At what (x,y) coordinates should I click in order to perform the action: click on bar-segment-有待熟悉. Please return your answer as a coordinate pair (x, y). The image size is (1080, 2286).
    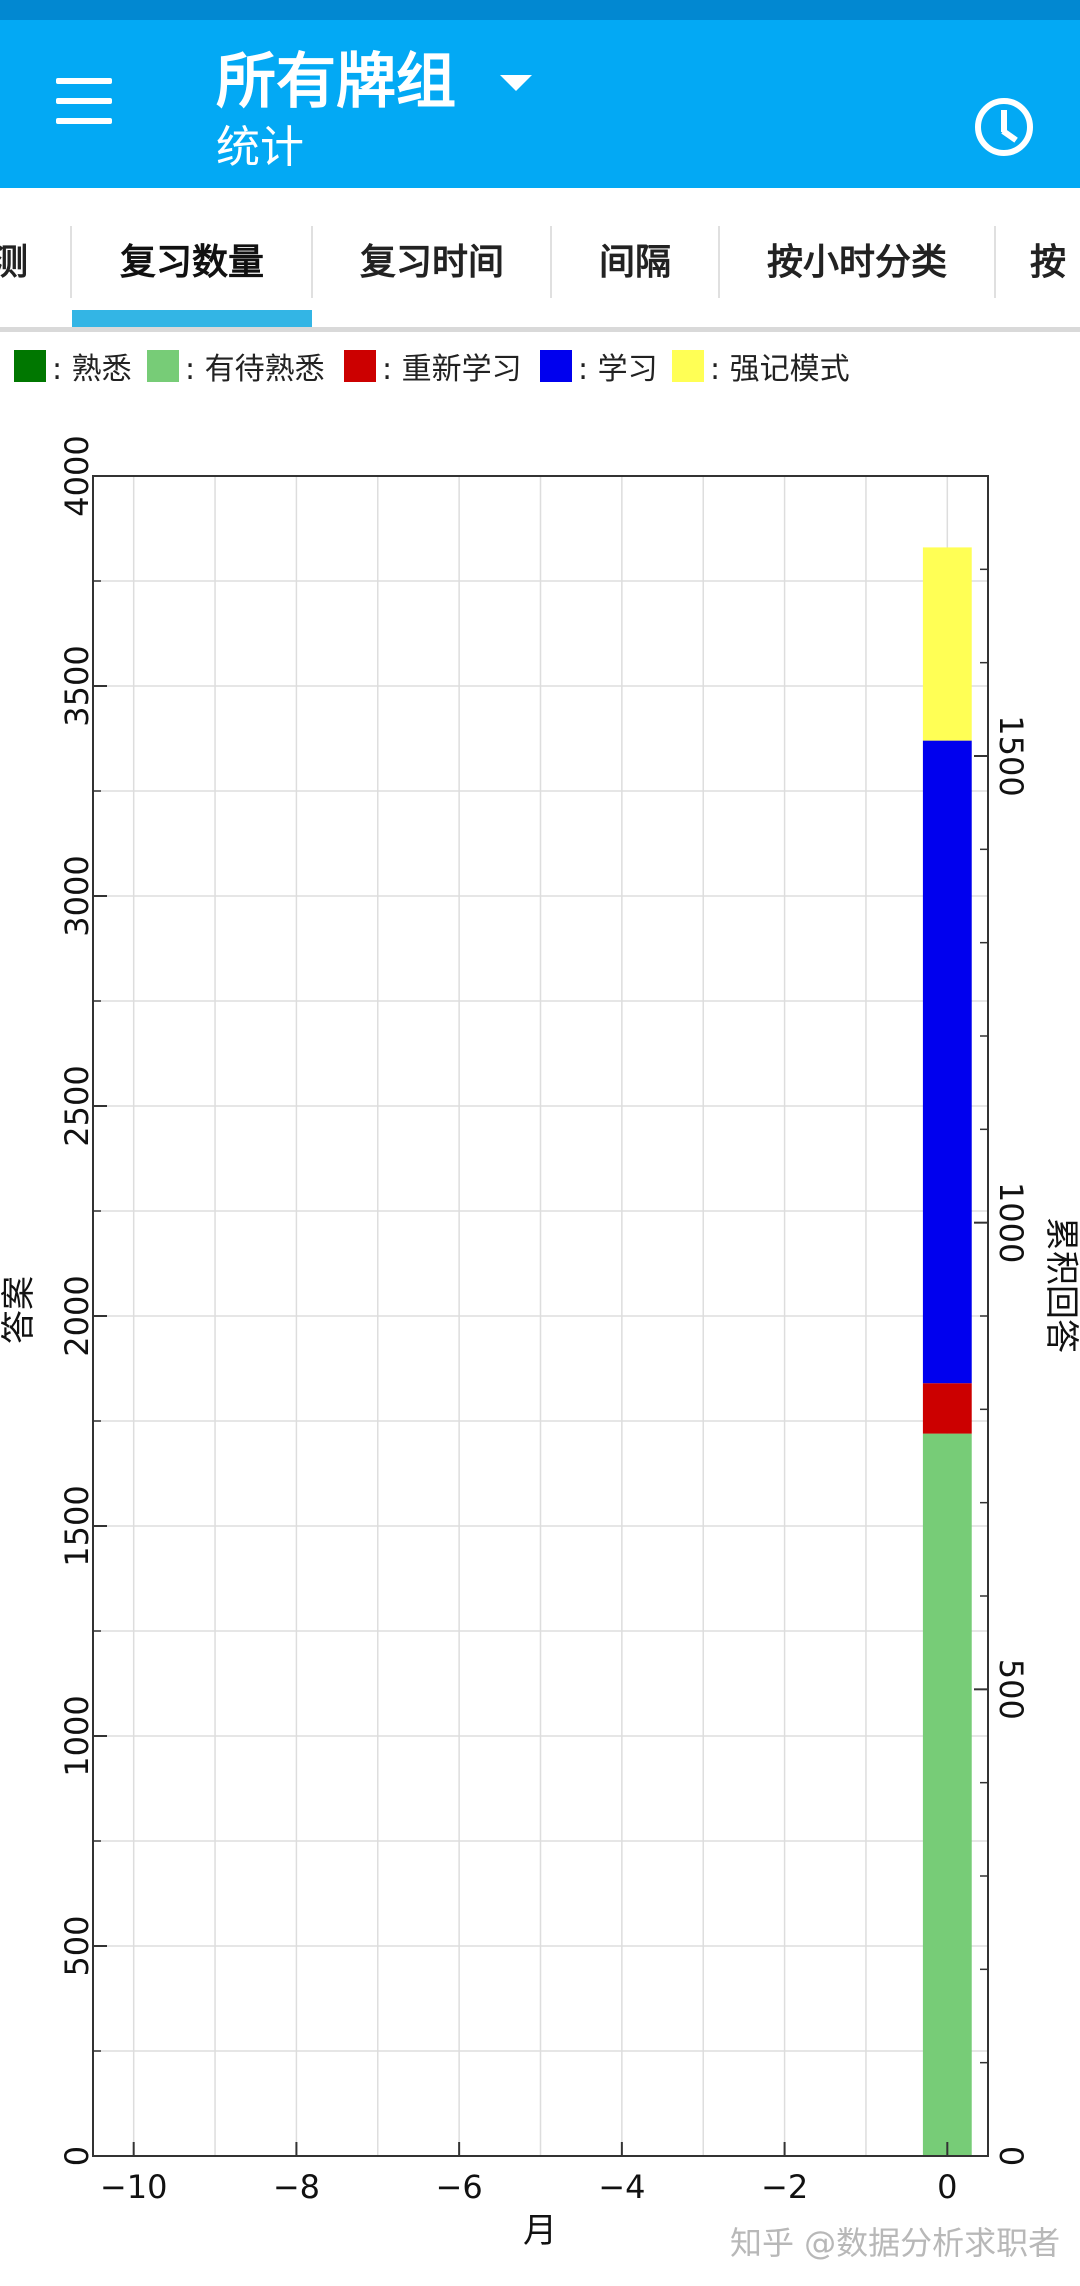
    Looking at the image, I should click on (947, 1794).